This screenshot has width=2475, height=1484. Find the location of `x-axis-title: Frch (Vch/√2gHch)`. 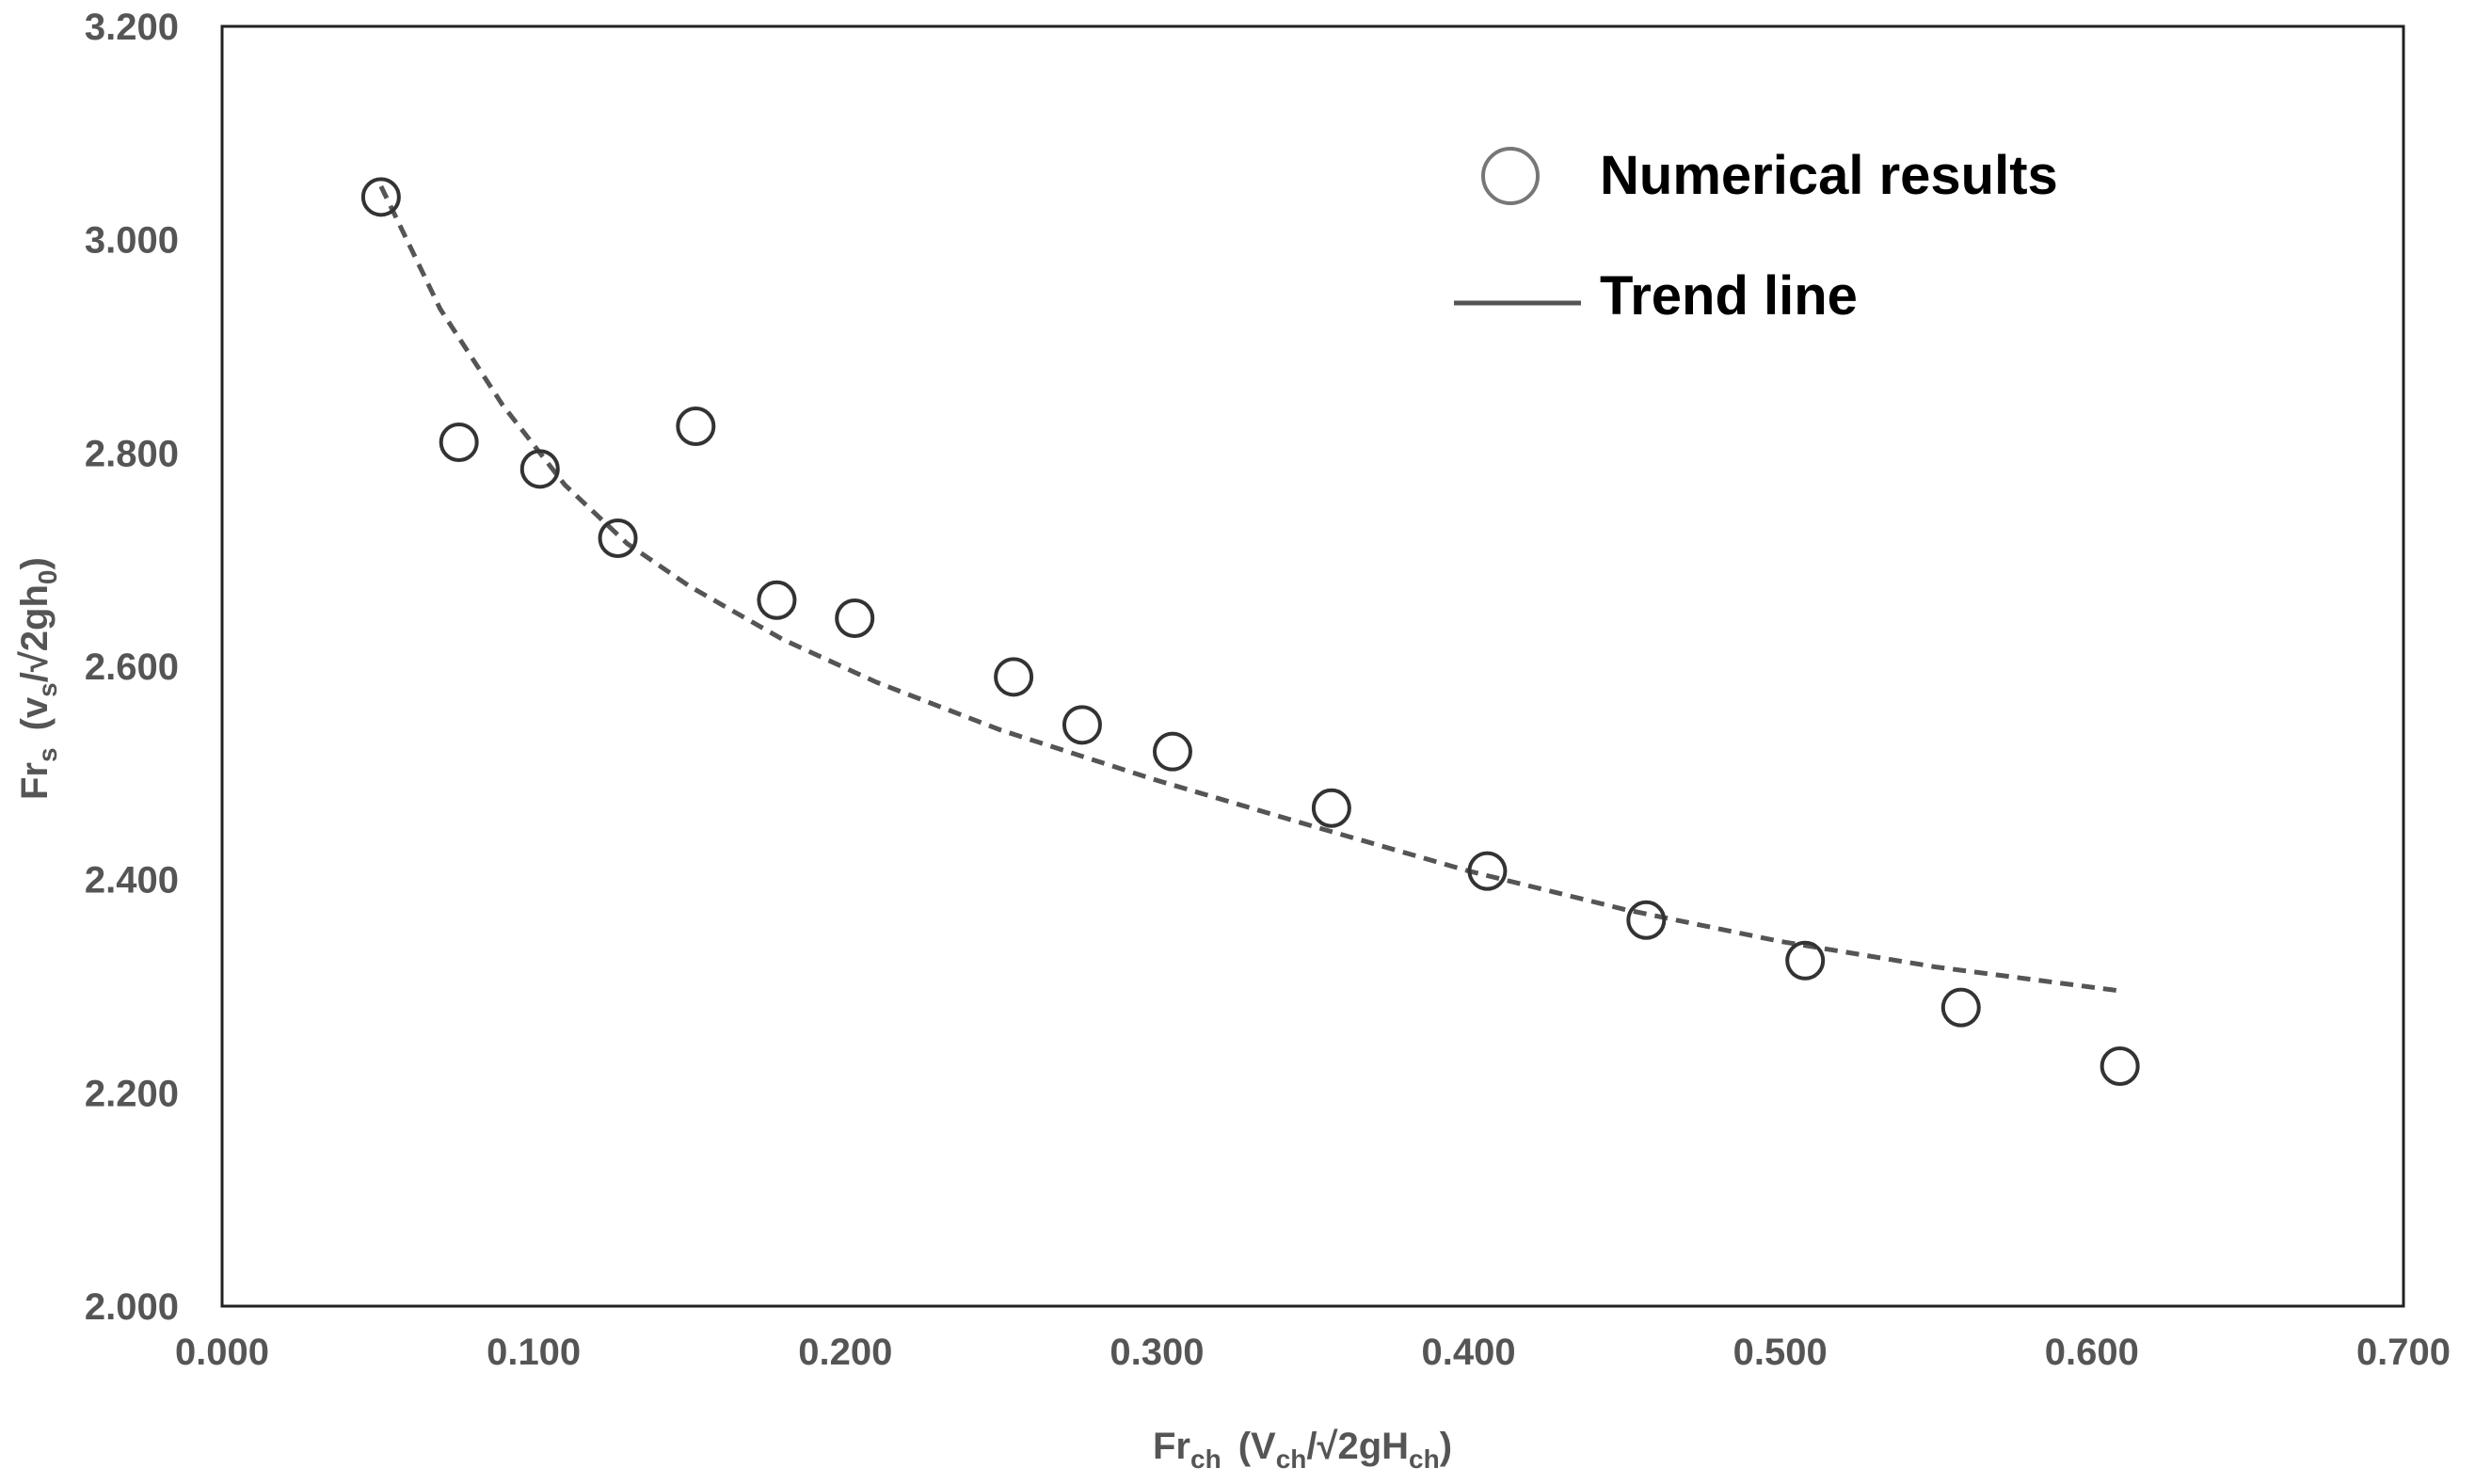

x-axis-title: Frch (Vch/√2gHch) is located at coordinates (1302, 1450).